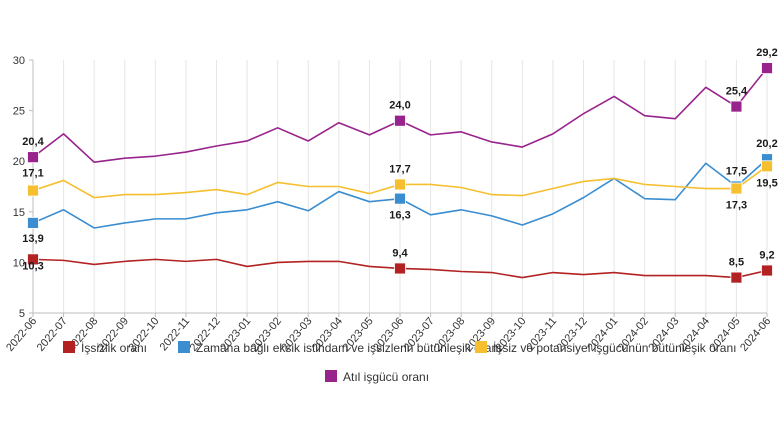 Image resolution: width=780 pixels, height=440 pixels. I want to click on data-label: 20,2, so click(766, 144).